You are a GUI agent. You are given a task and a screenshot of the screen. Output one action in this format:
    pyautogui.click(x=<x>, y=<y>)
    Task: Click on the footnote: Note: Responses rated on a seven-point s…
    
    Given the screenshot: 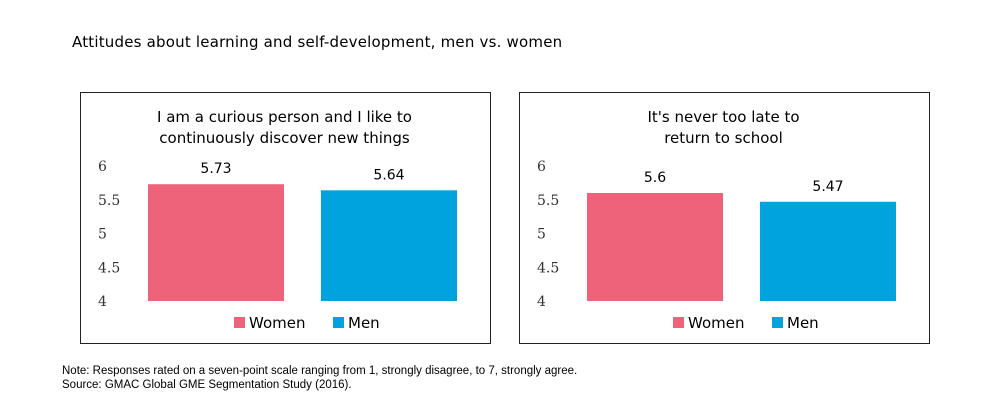 What is the action you would take?
    pyautogui.click(x=320, y=371)
    